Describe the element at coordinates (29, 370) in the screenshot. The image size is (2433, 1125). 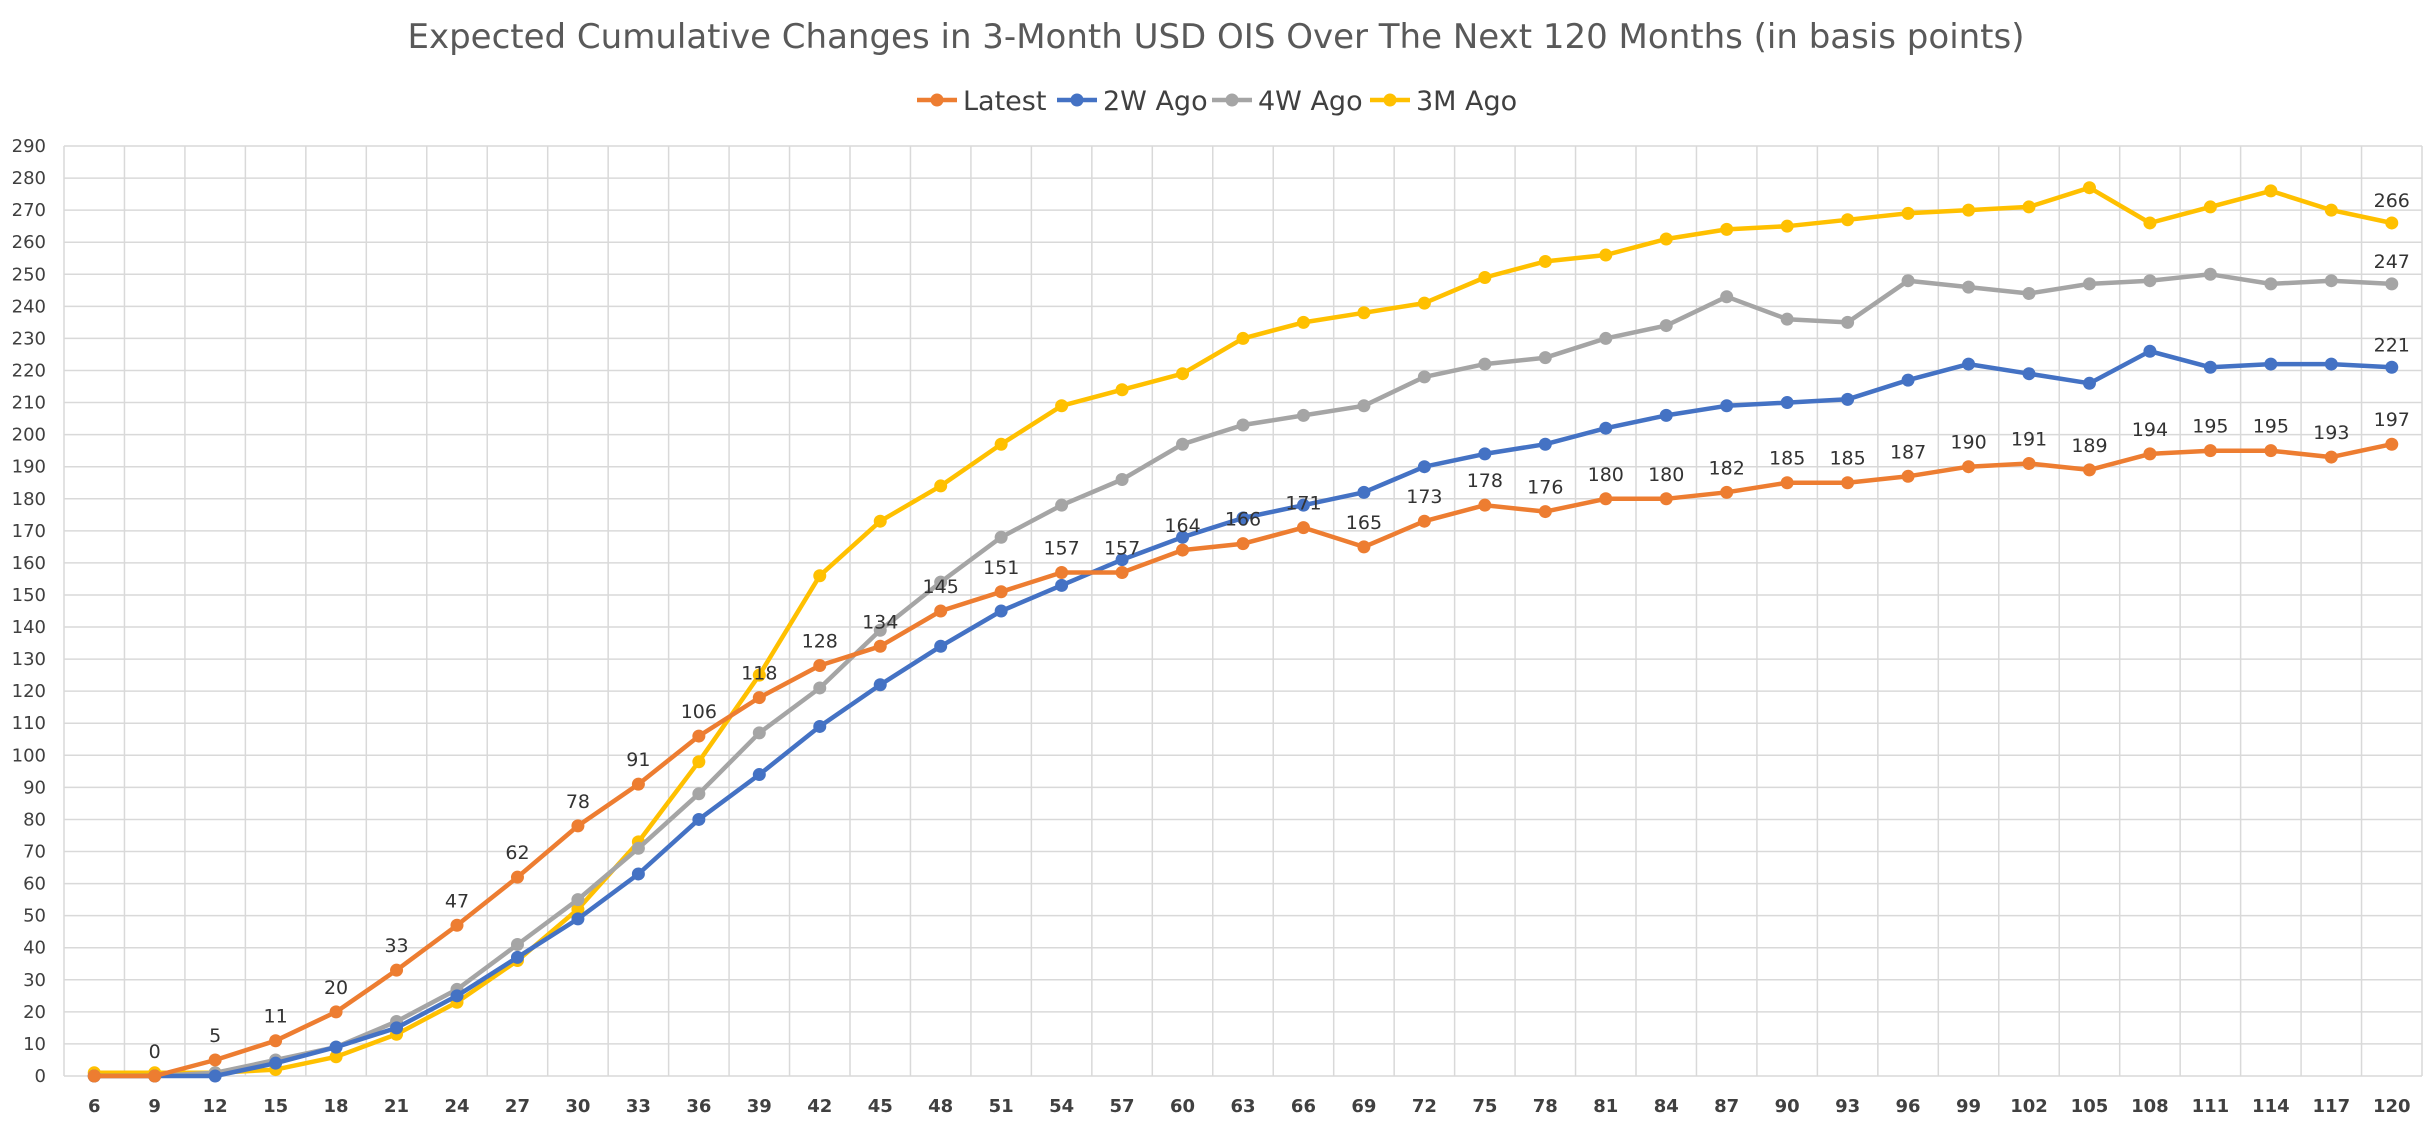
I see `y-tick-label: 220` at that location.